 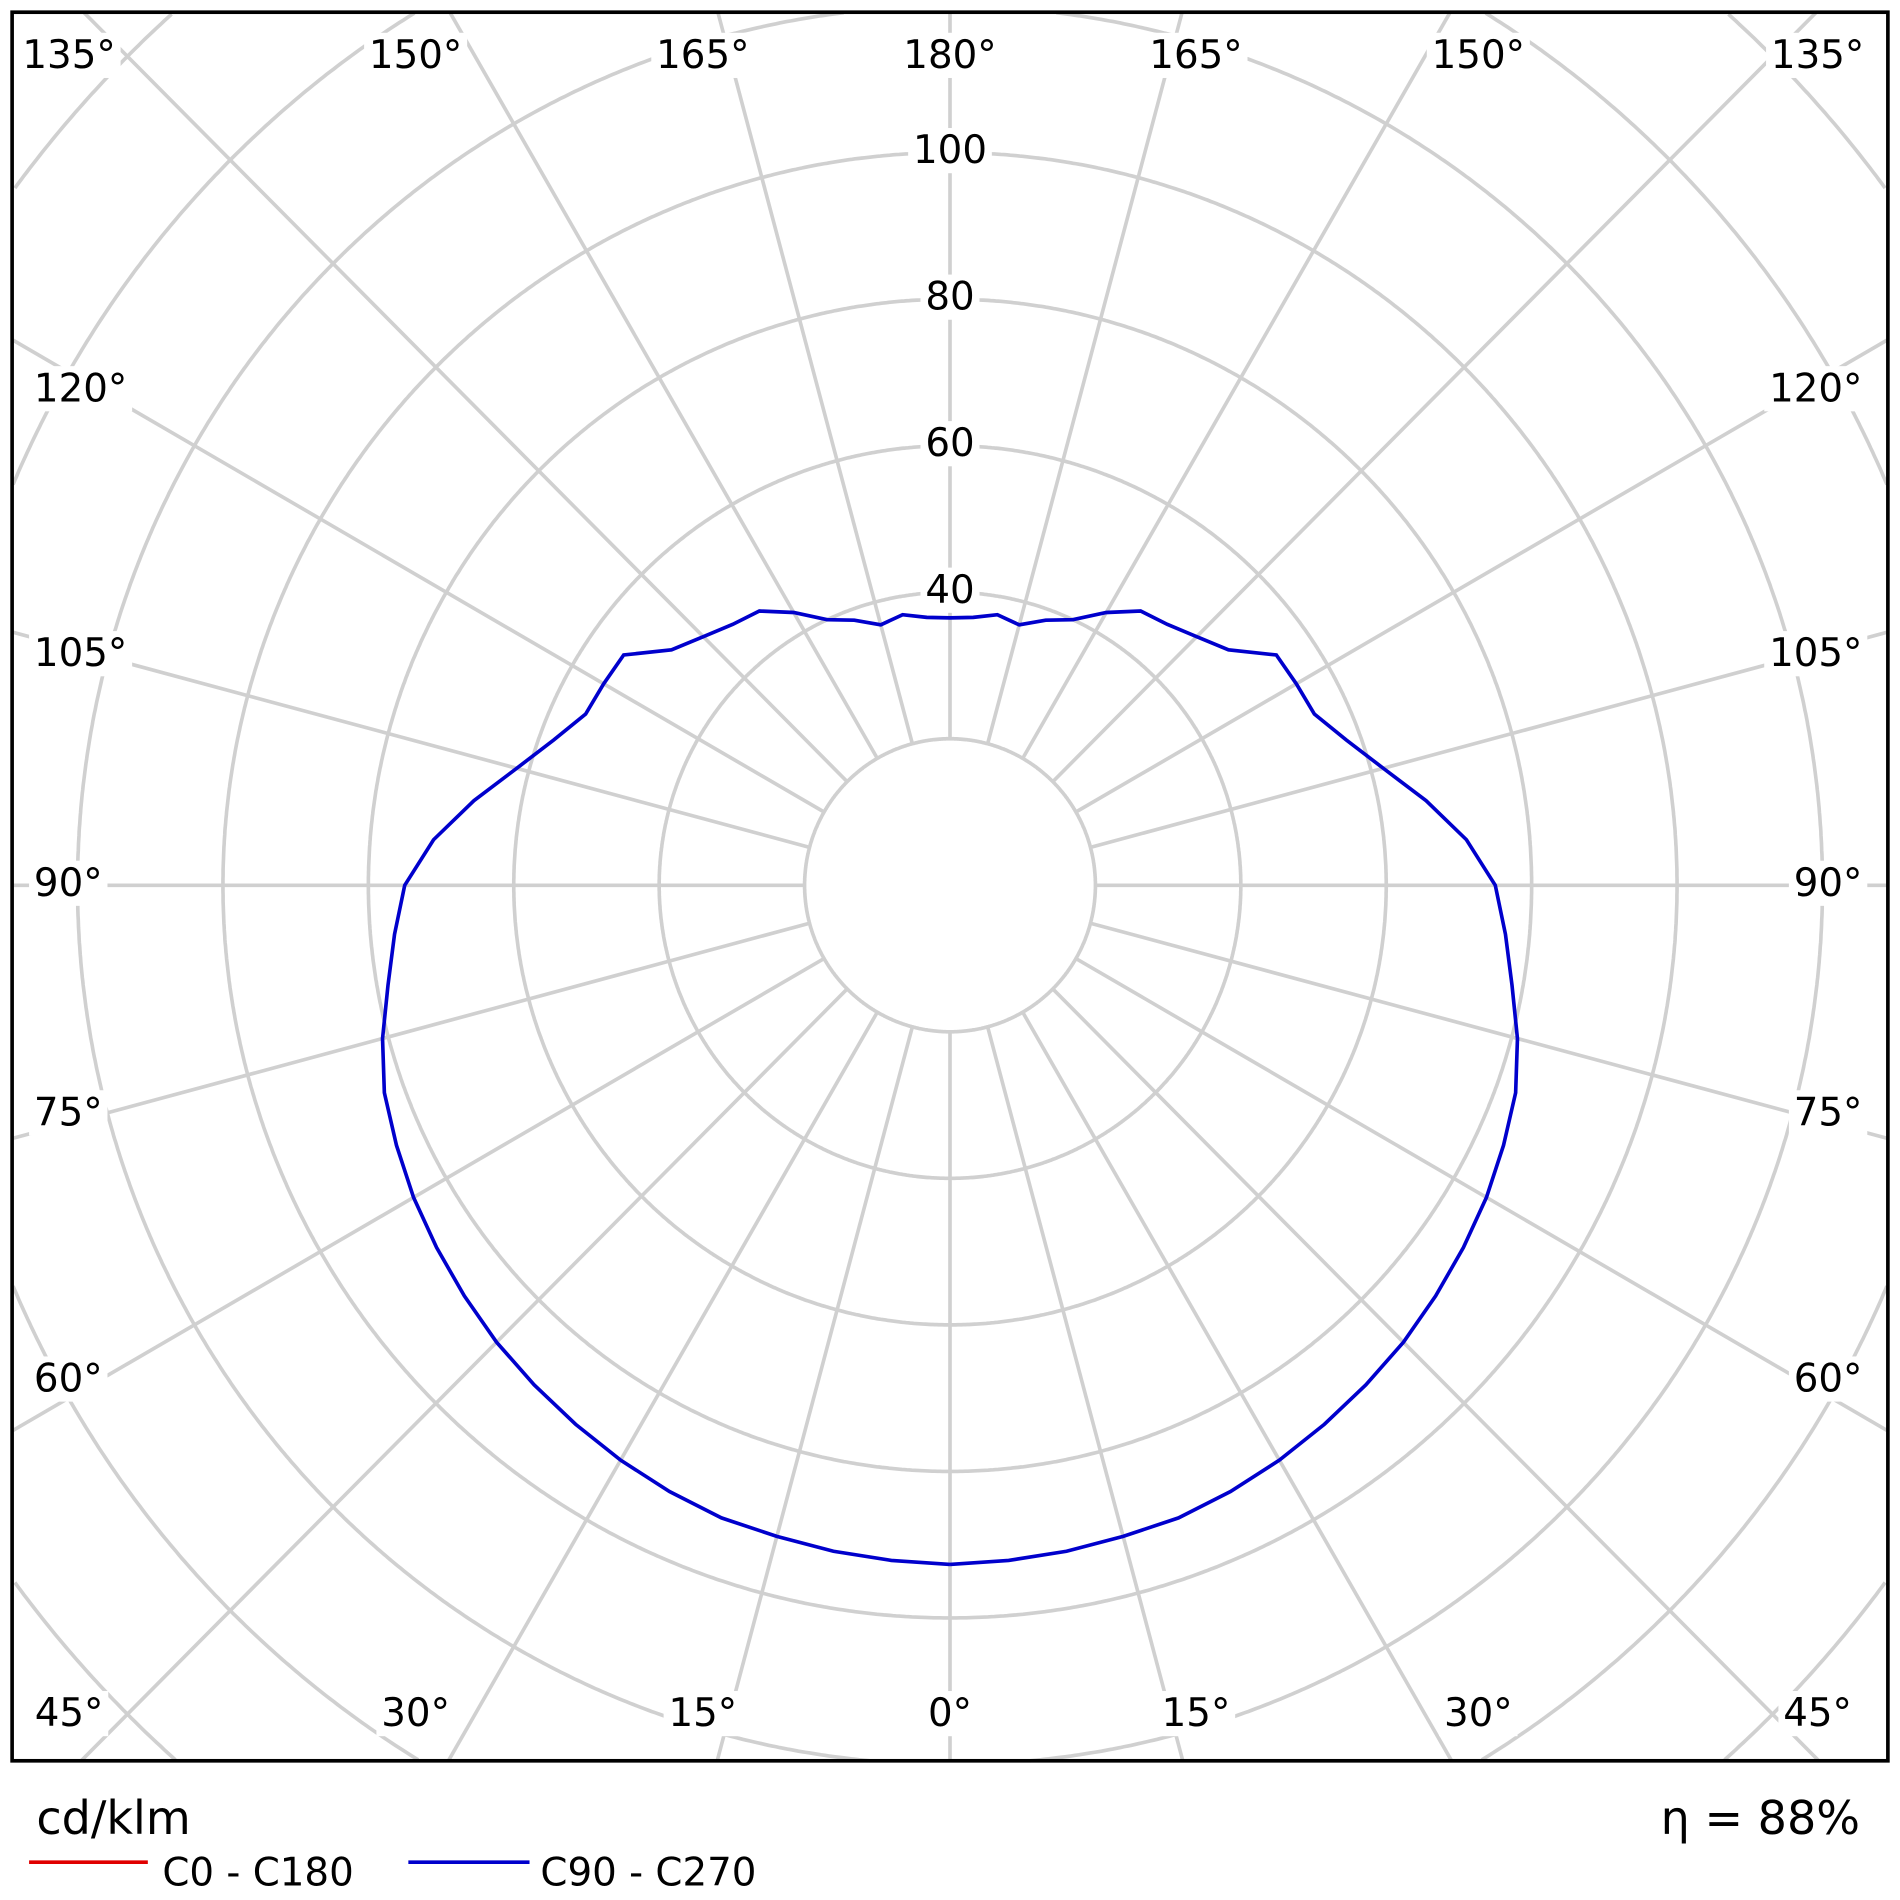 I want to click on radial-tick-label: 100, so click(x=950, y=150).